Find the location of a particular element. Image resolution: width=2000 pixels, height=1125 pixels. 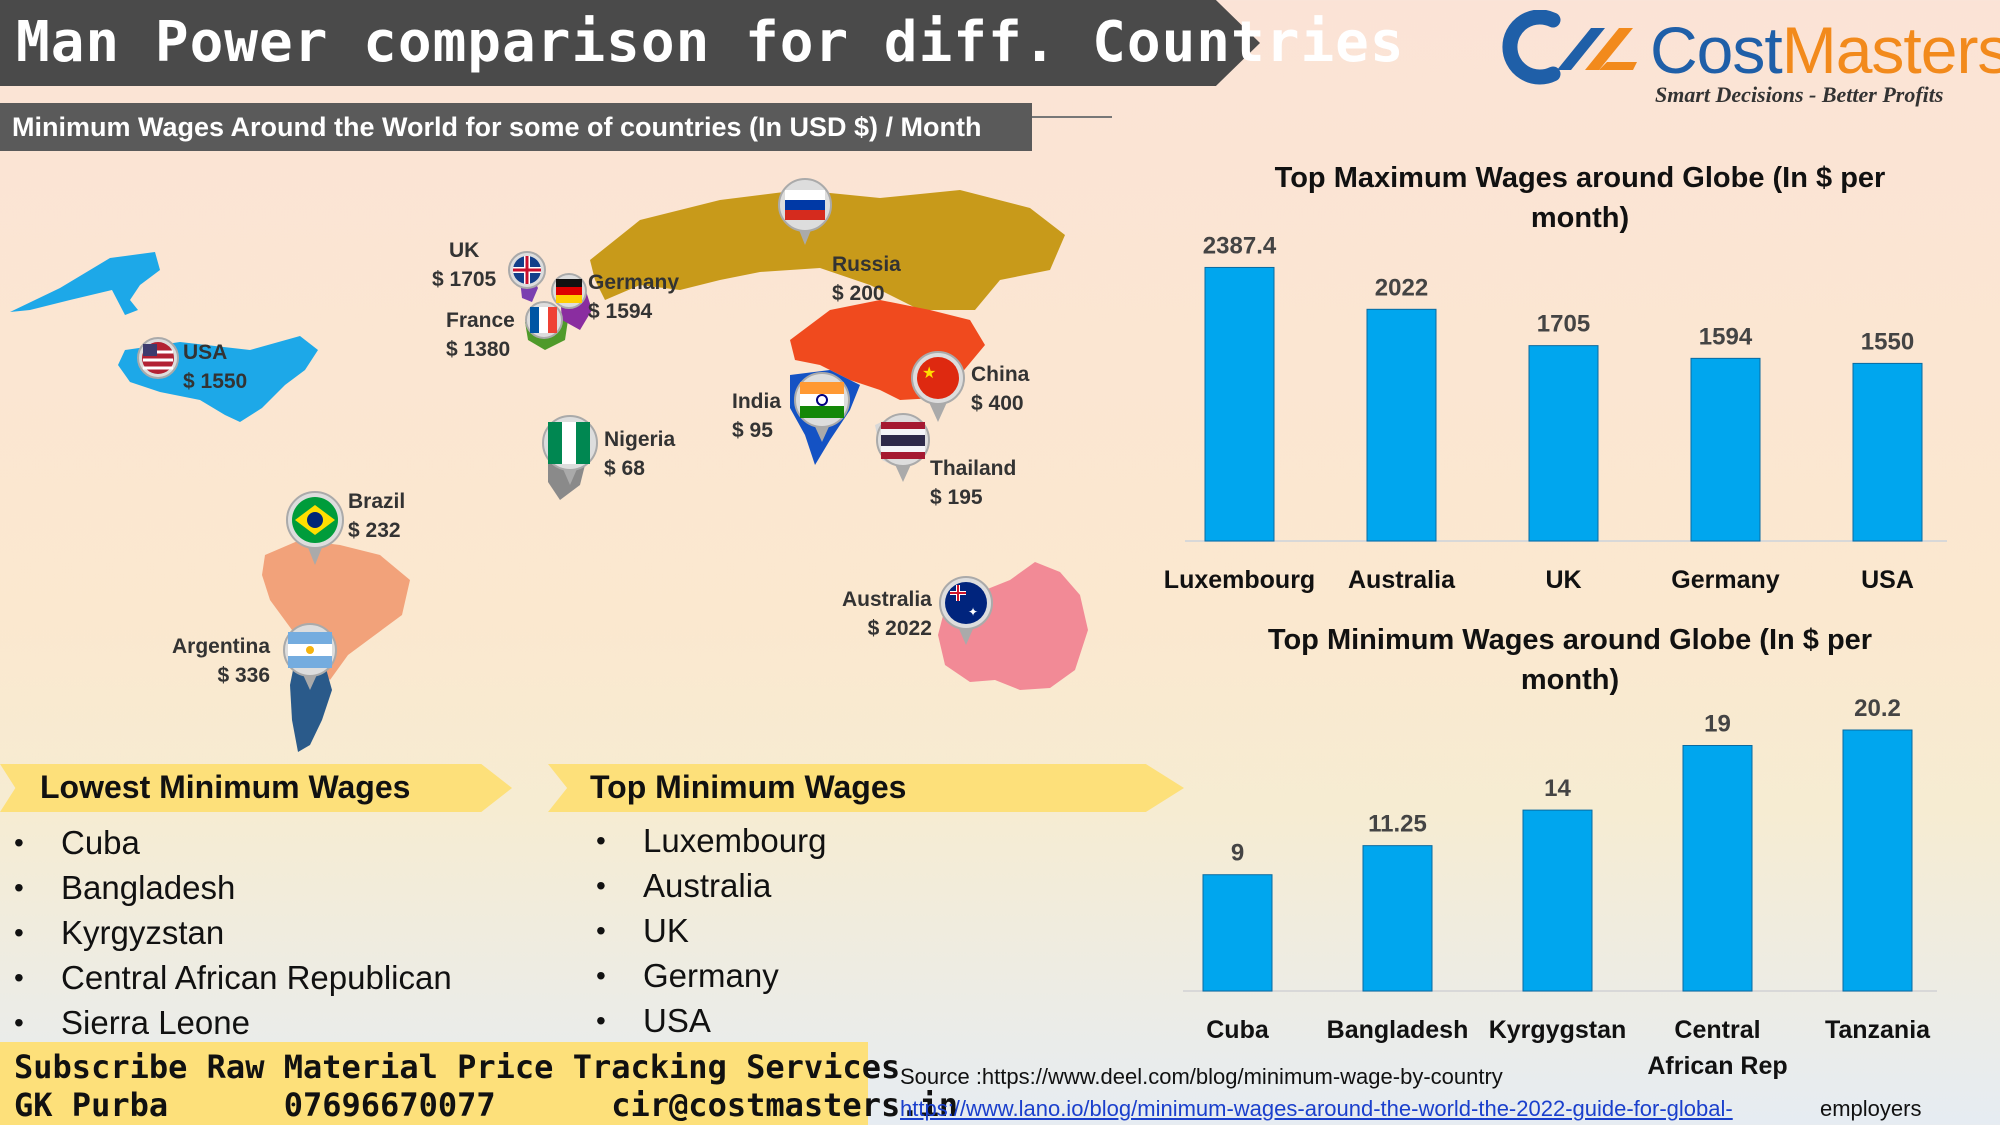

chart-category-label: African Rep is located at coordinates (1717, 1066).